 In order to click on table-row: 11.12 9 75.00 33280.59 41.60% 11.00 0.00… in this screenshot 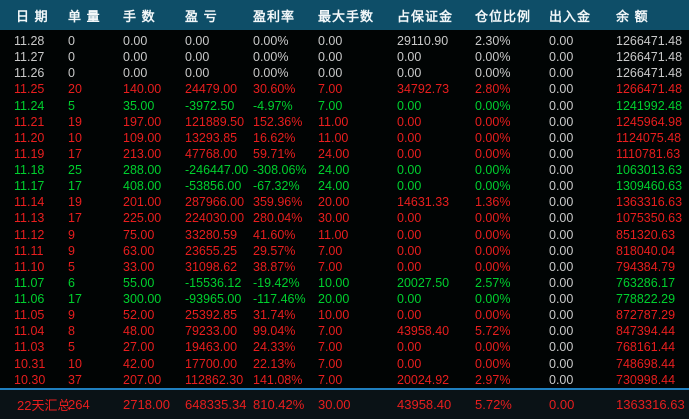, I will do `click(344, 235)`.